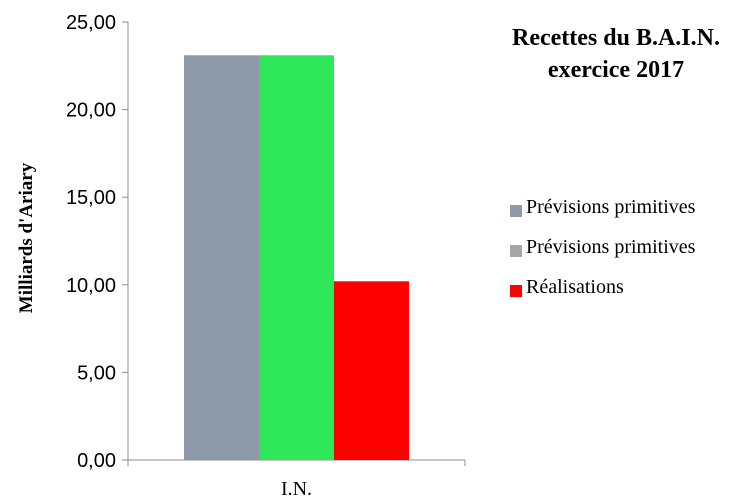  What do you see at coordinates (91, 198) in the screenshot?
I see `y-tick-label: 15,00` at bounding box center [91, 198].